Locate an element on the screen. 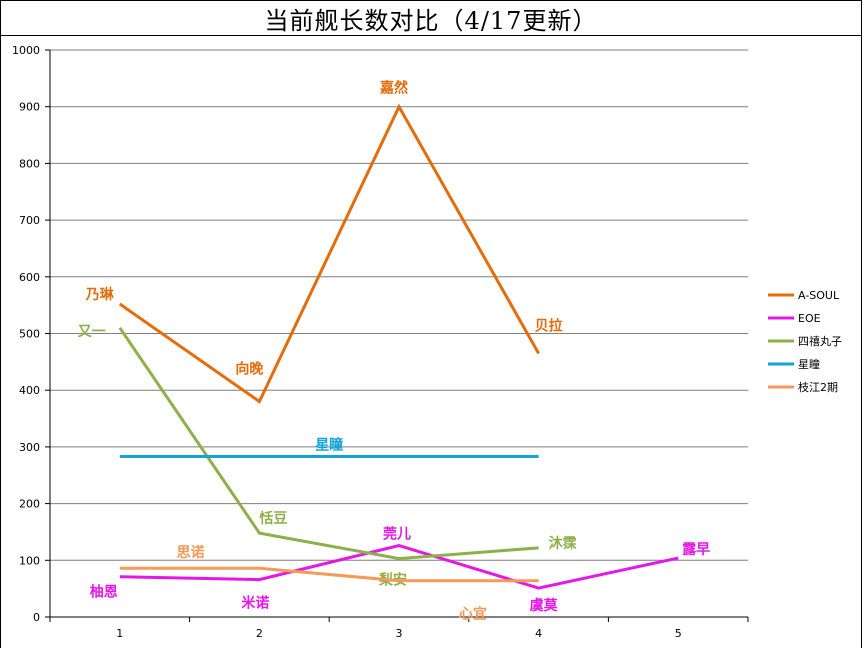 The image size is (864, 648). legend-label: 四禧丸子 is located at coordinates (820, 341).